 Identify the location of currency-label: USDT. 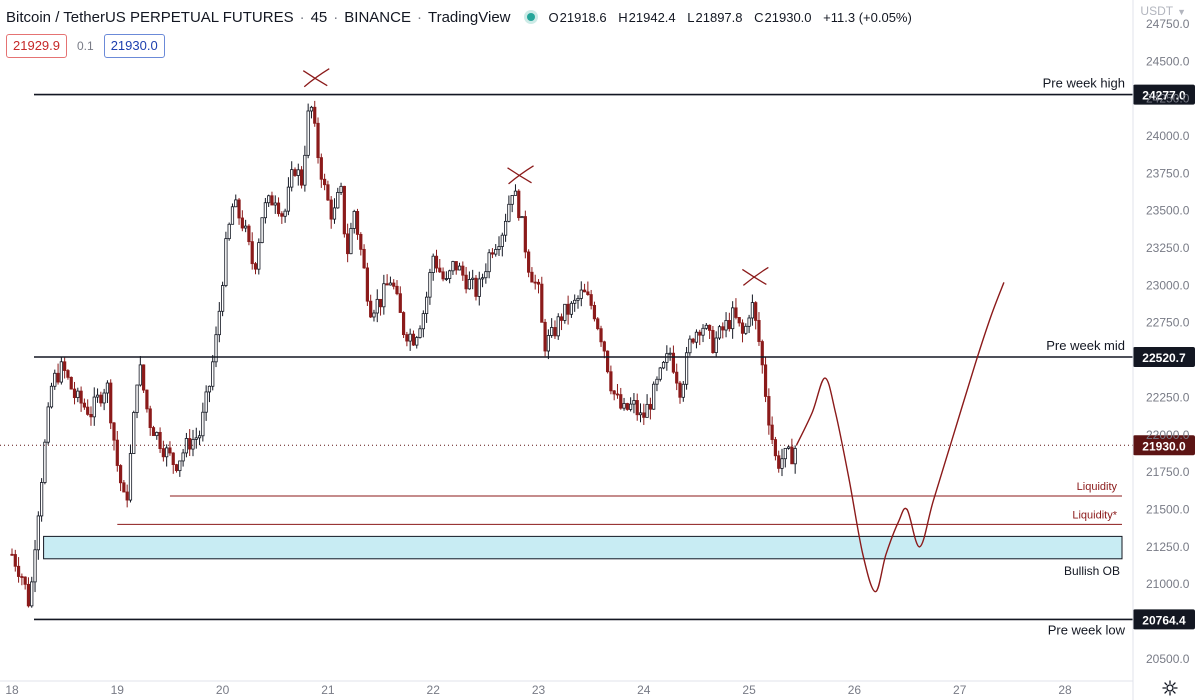
(1157, 11).